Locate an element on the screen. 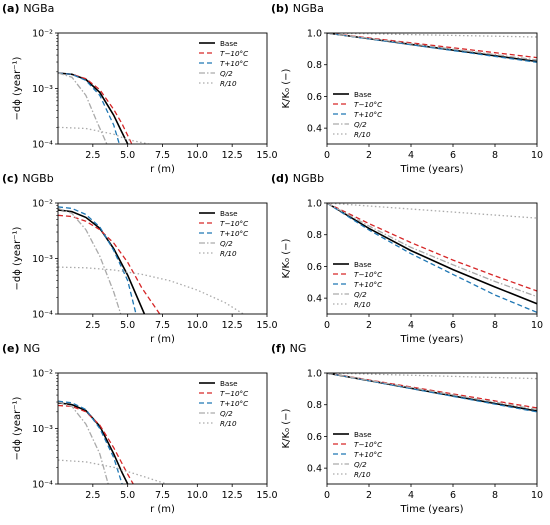 This screenshot has height=525, width=550. x-tick-label: 10.0 is located at coordinates (197, 495).